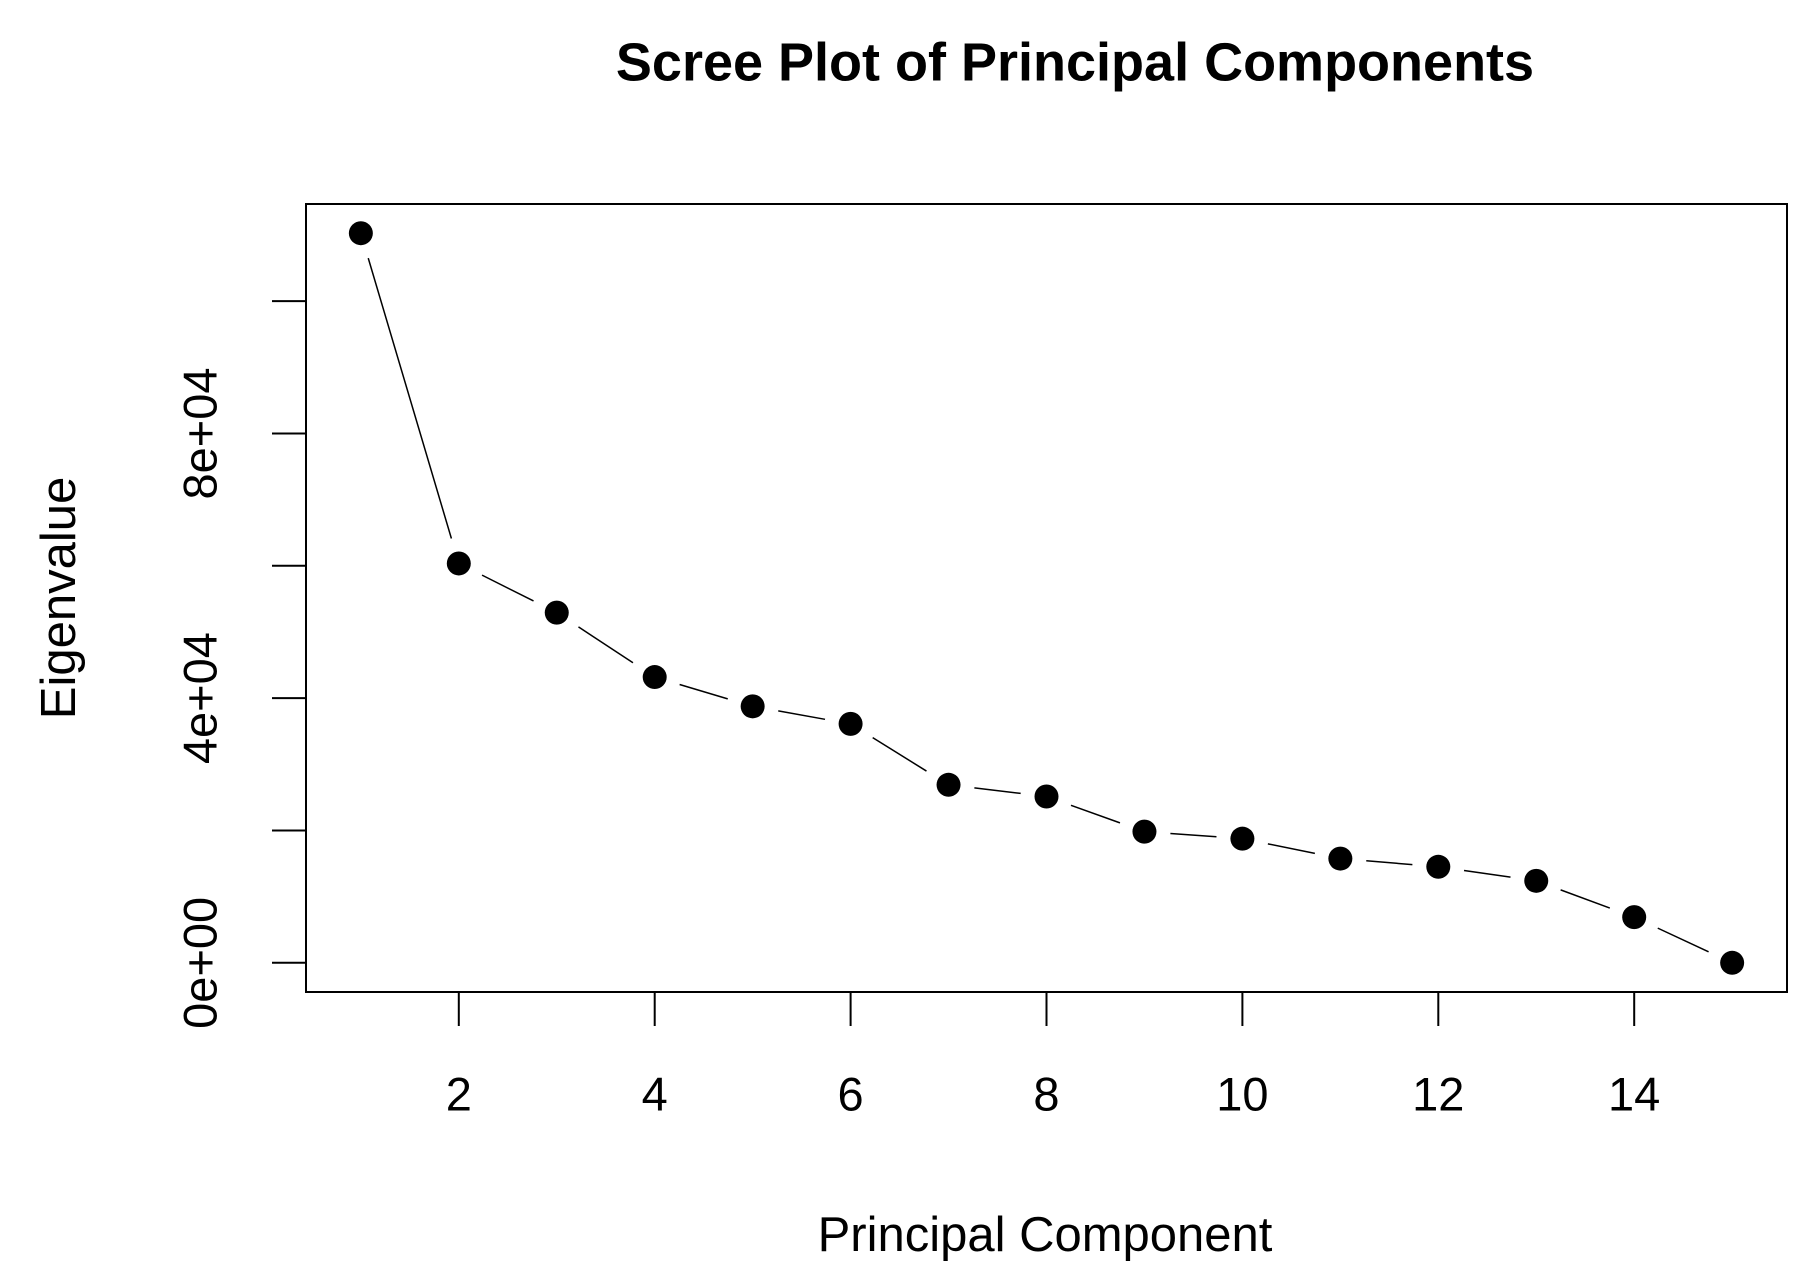  What do you see at coordinates (851, 1093) in the screenshot?
I see `x-tick-label: 6` at bounding box center [851, 1093].